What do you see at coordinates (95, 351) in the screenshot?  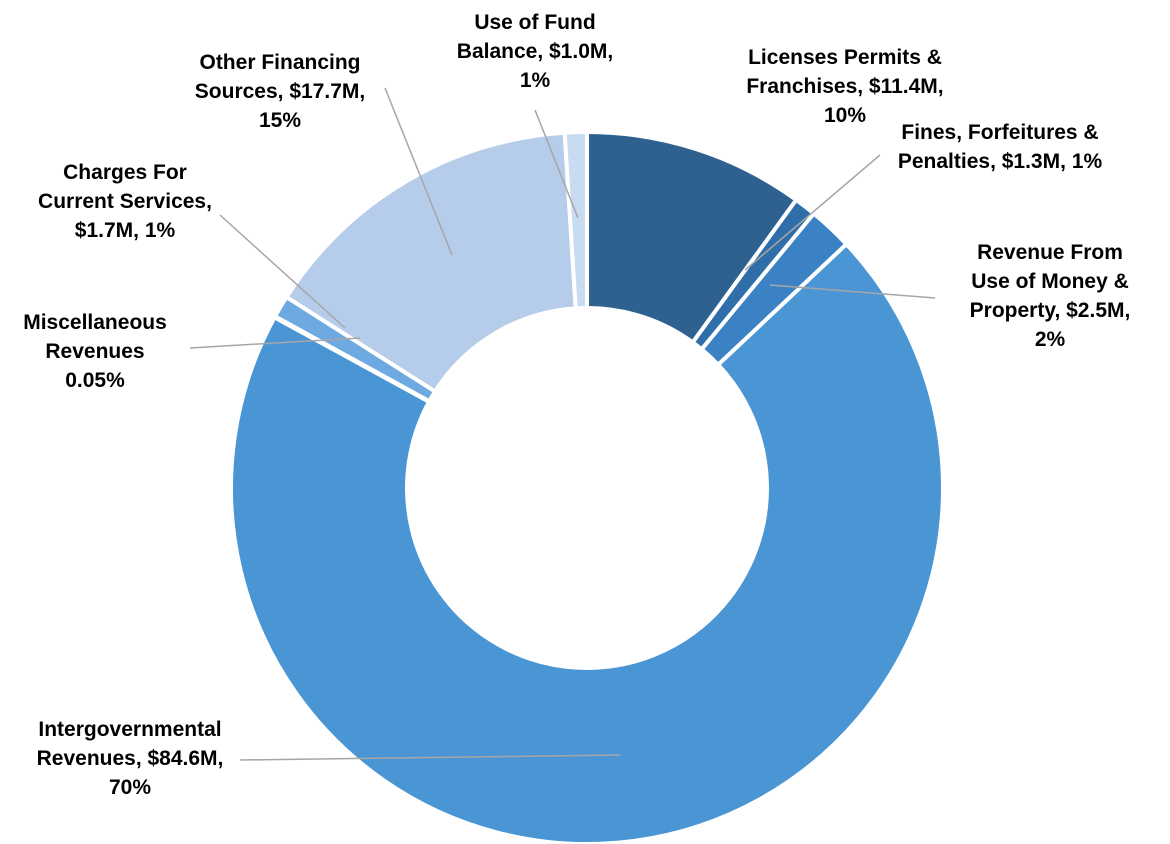 I see `data-label: Miscellaneous Revenues 0.05%` at bounding box center [95, 351].